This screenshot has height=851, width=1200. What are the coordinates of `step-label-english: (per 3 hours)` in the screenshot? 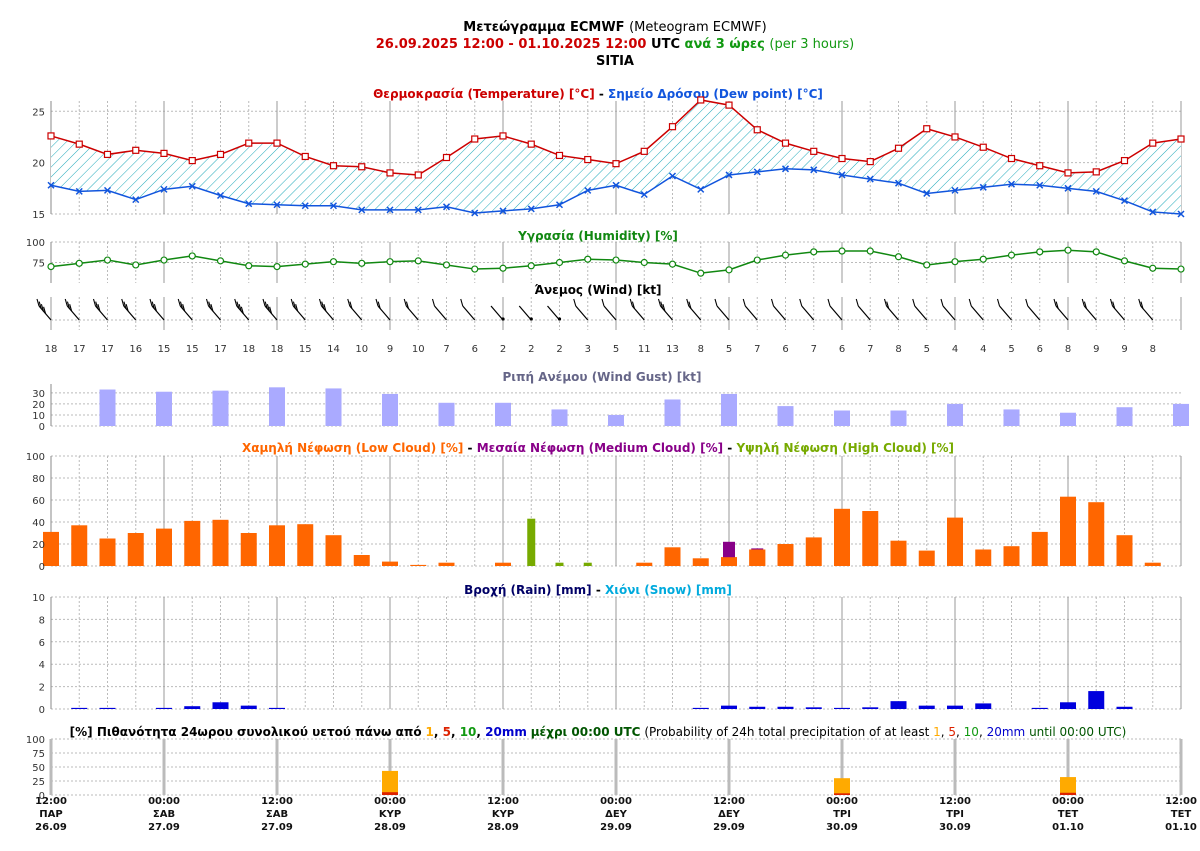 It's located at (811, 44).